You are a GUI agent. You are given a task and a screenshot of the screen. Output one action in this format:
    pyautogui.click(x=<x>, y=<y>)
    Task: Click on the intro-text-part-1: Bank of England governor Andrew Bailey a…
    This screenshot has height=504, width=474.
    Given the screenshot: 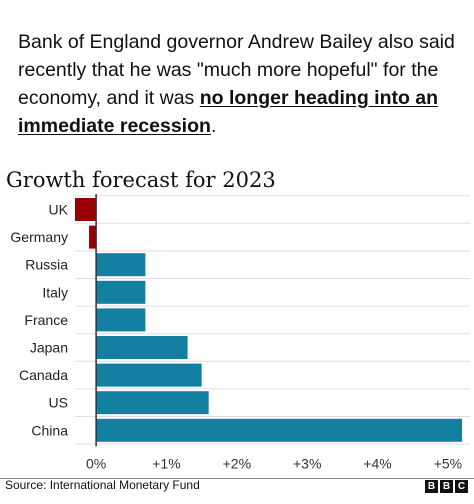 What is the action you would take?
    pyautogui.click(x=236, y=70)
    